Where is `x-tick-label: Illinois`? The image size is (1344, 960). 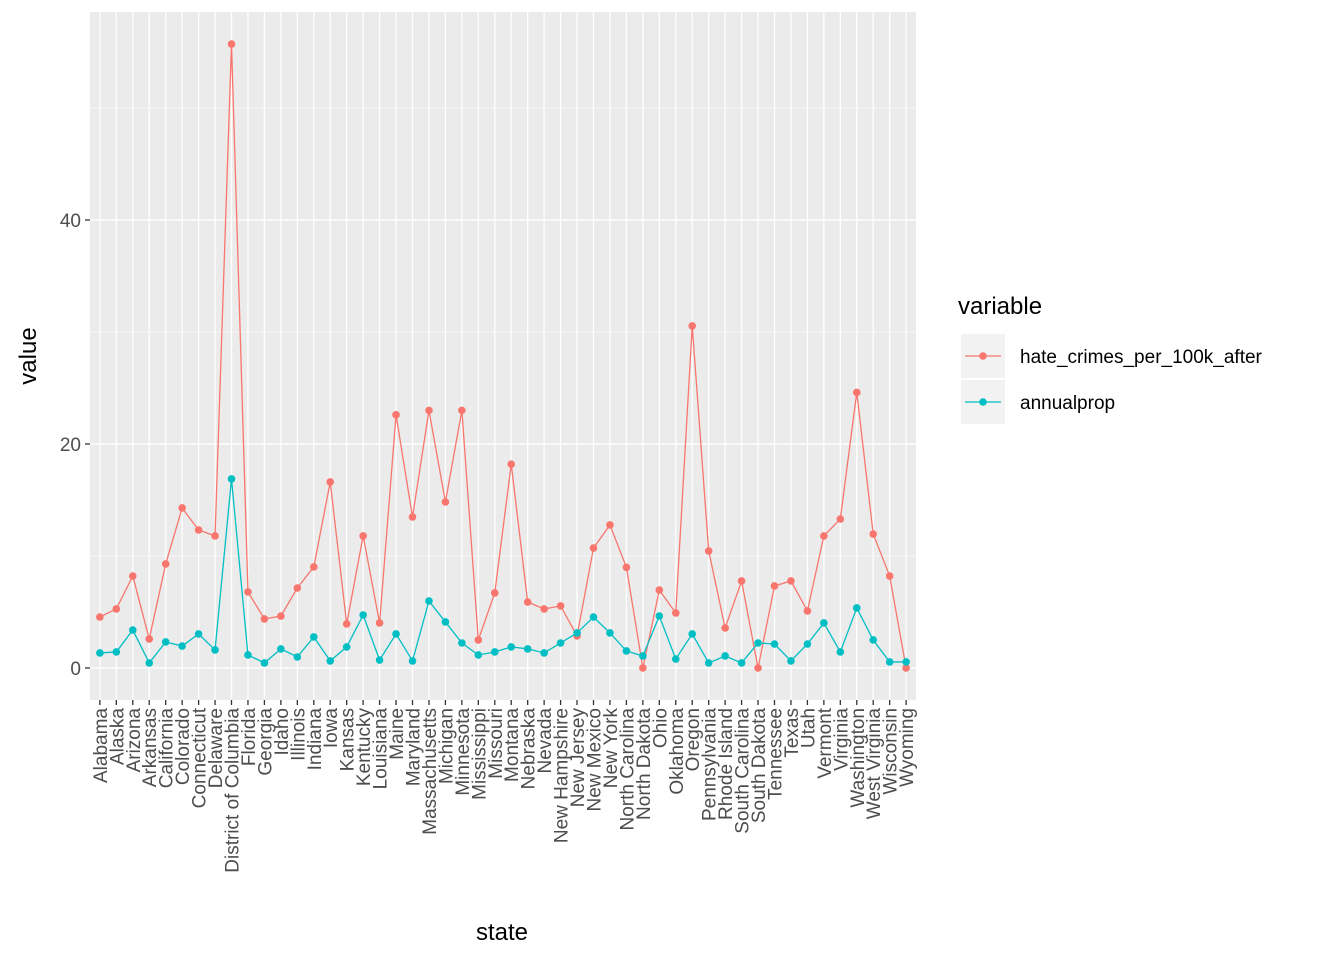
x-tick-label: Illinois is located at coordinates (298, 734).